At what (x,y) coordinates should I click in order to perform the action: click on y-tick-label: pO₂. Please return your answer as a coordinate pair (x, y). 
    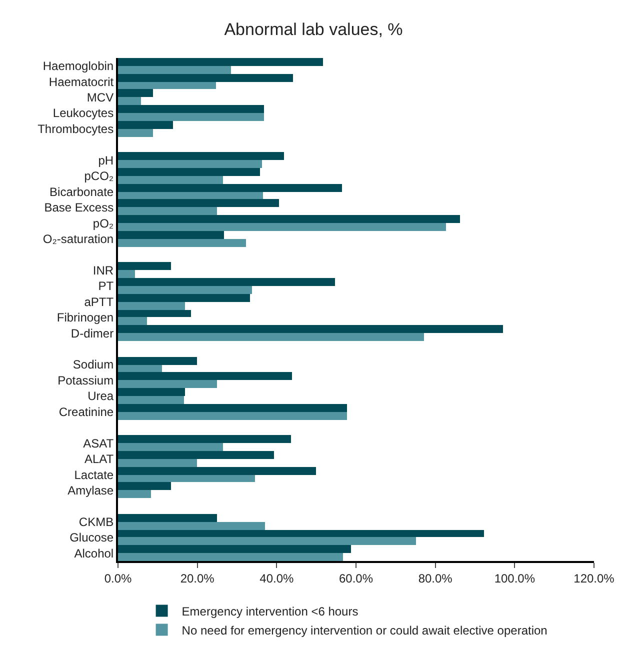
    Looking at the image, I should click on (103, 223).